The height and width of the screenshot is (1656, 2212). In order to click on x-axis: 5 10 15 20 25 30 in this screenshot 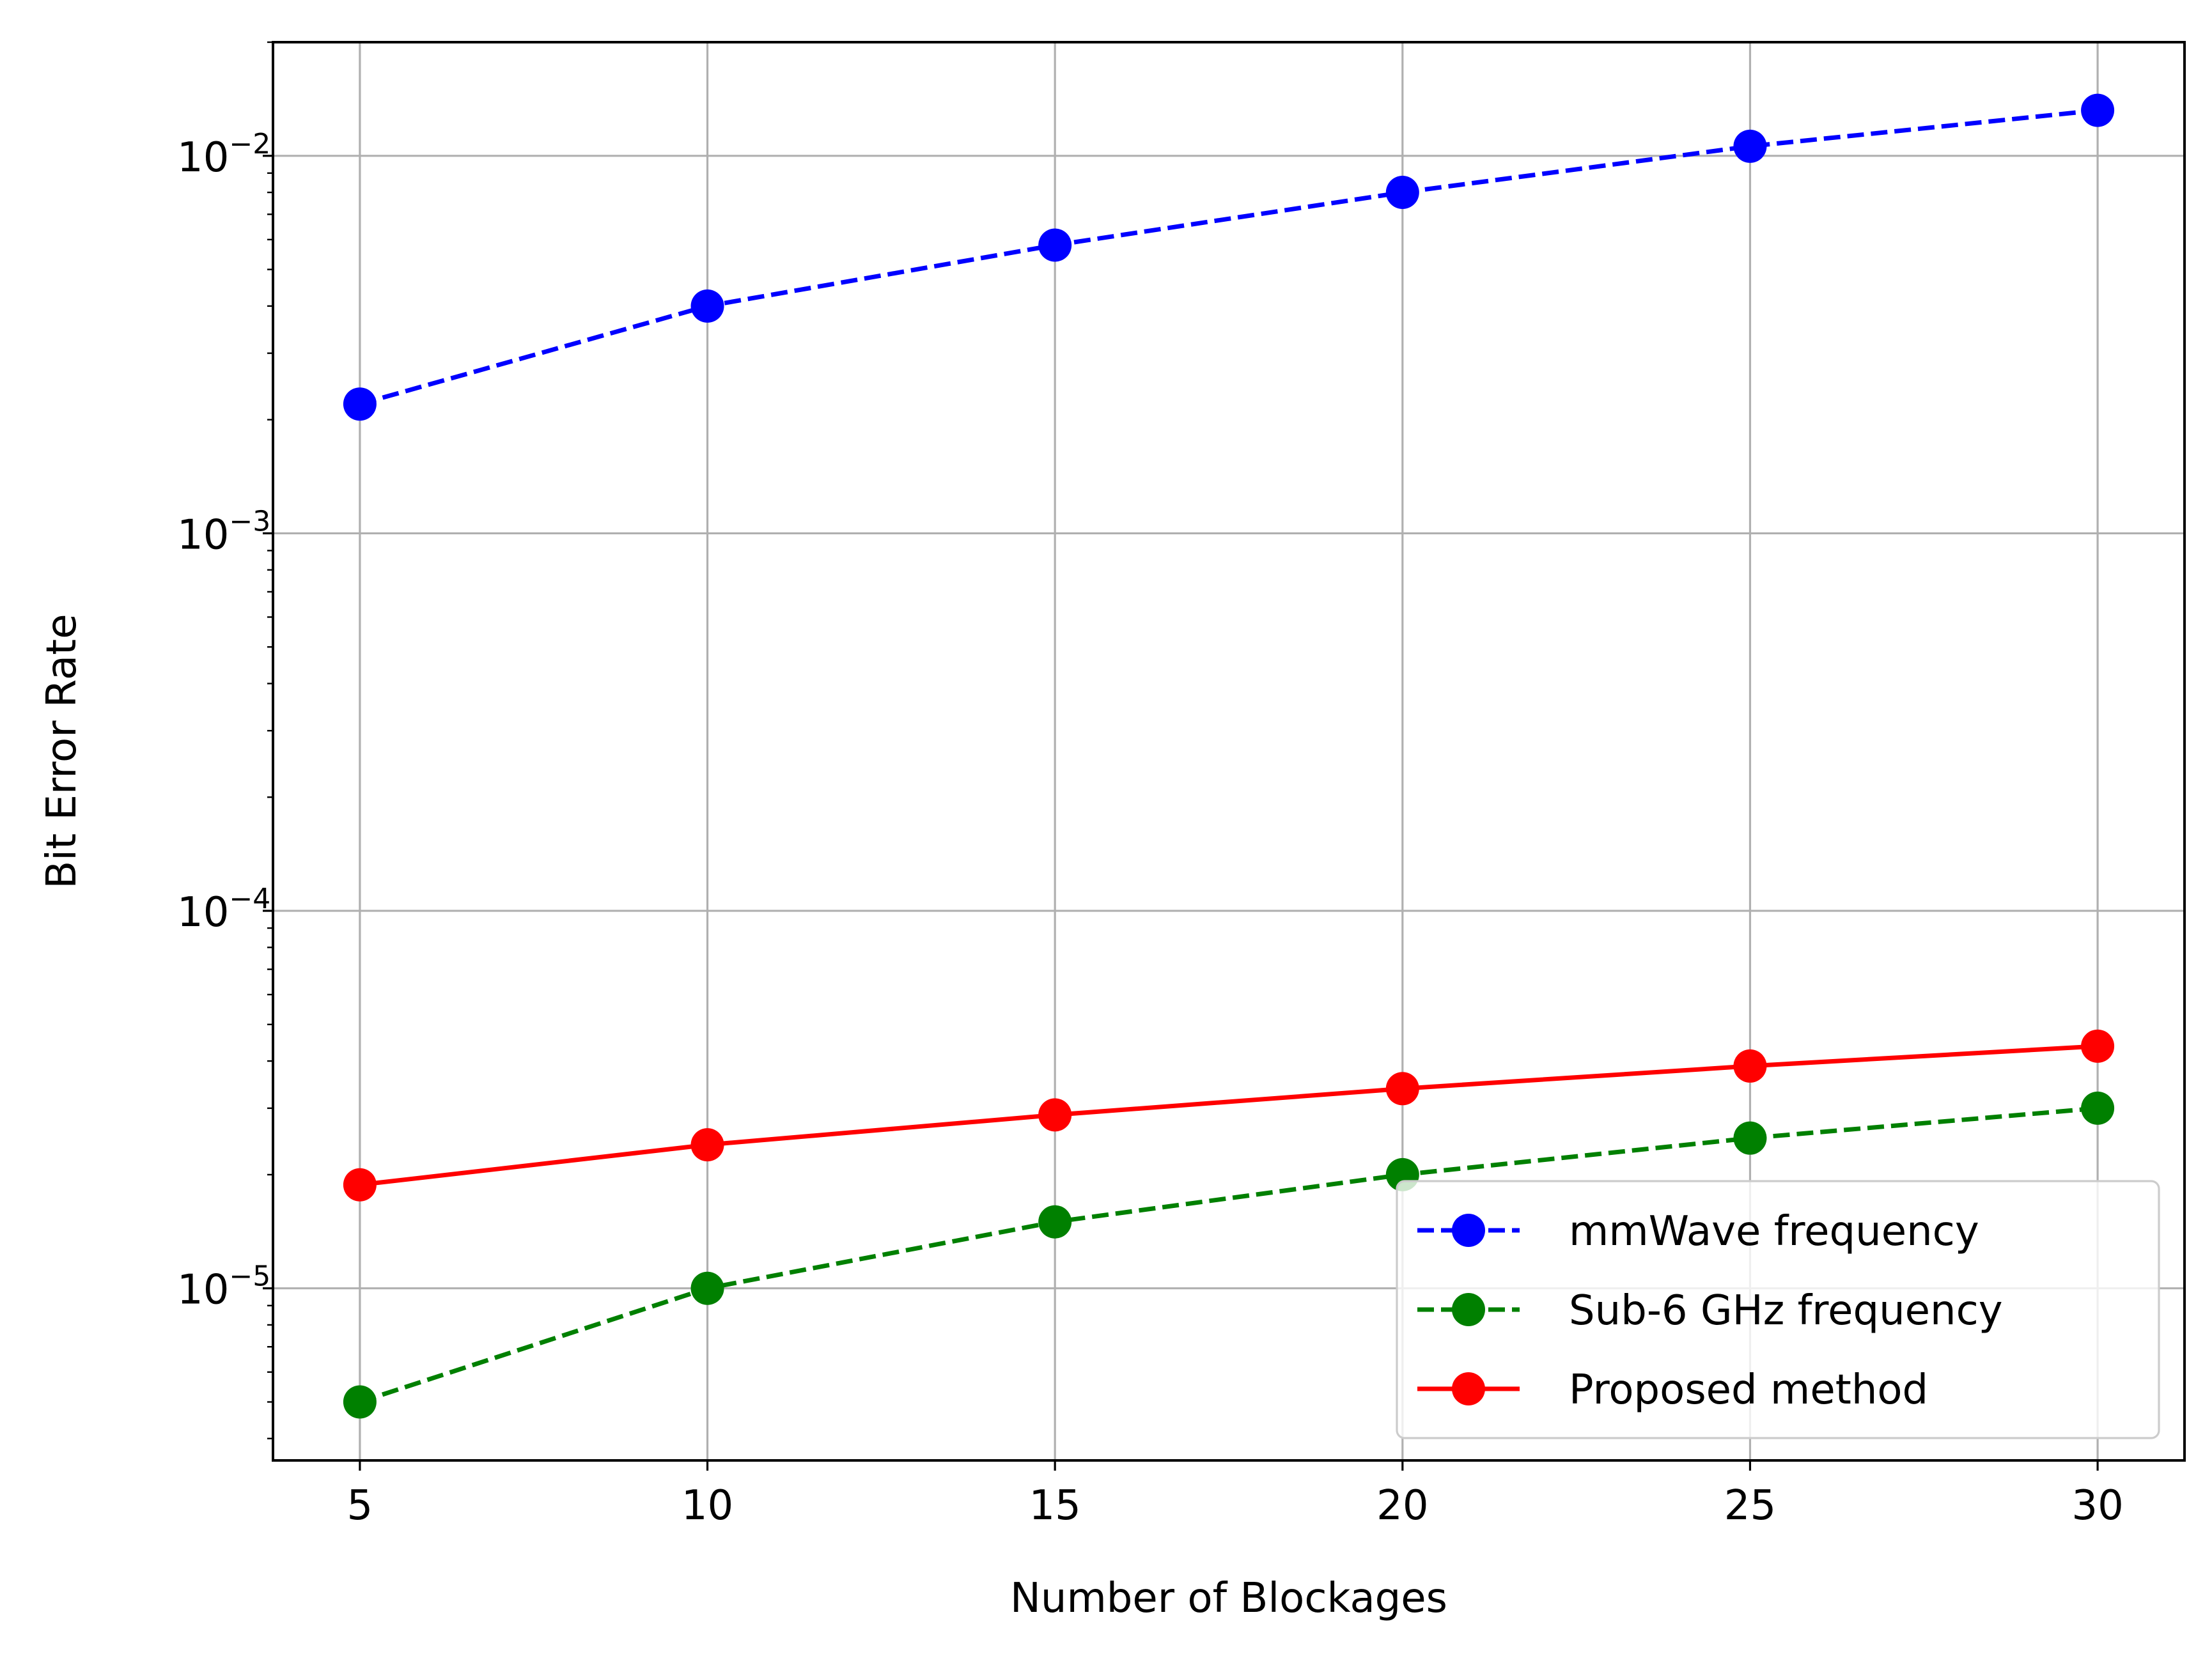, I will do `click(1235, 1494)`.